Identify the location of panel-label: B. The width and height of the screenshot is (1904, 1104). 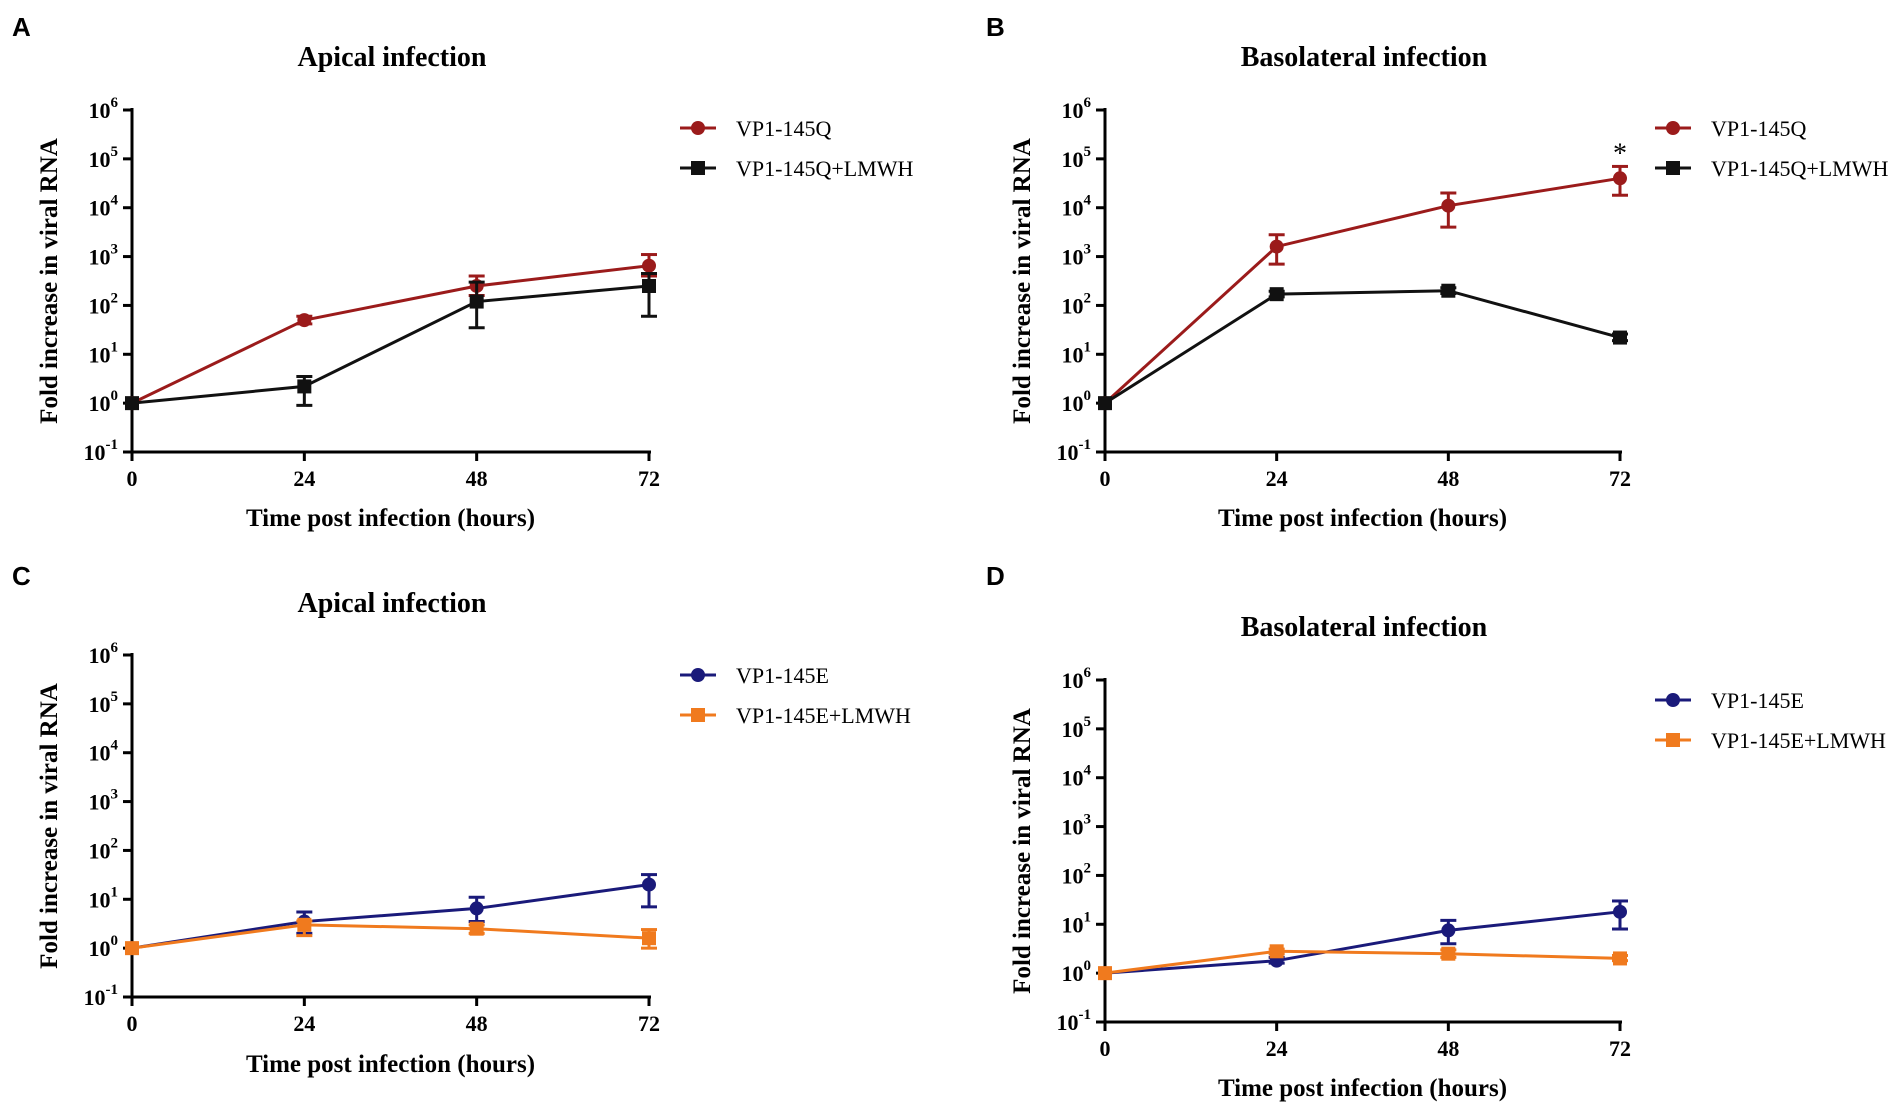
(995, 27).